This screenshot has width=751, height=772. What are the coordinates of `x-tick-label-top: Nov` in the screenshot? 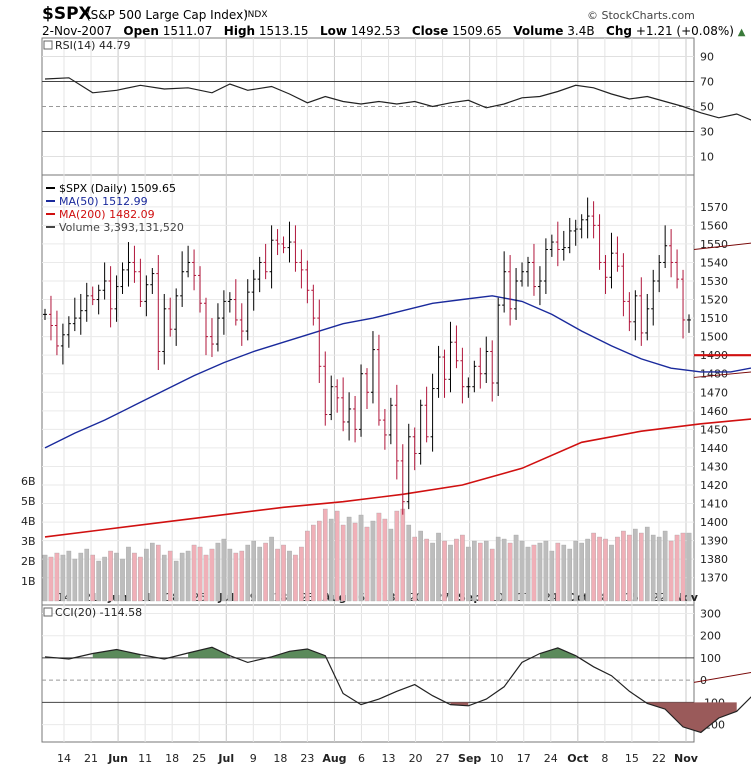 It's located at (686, 597).